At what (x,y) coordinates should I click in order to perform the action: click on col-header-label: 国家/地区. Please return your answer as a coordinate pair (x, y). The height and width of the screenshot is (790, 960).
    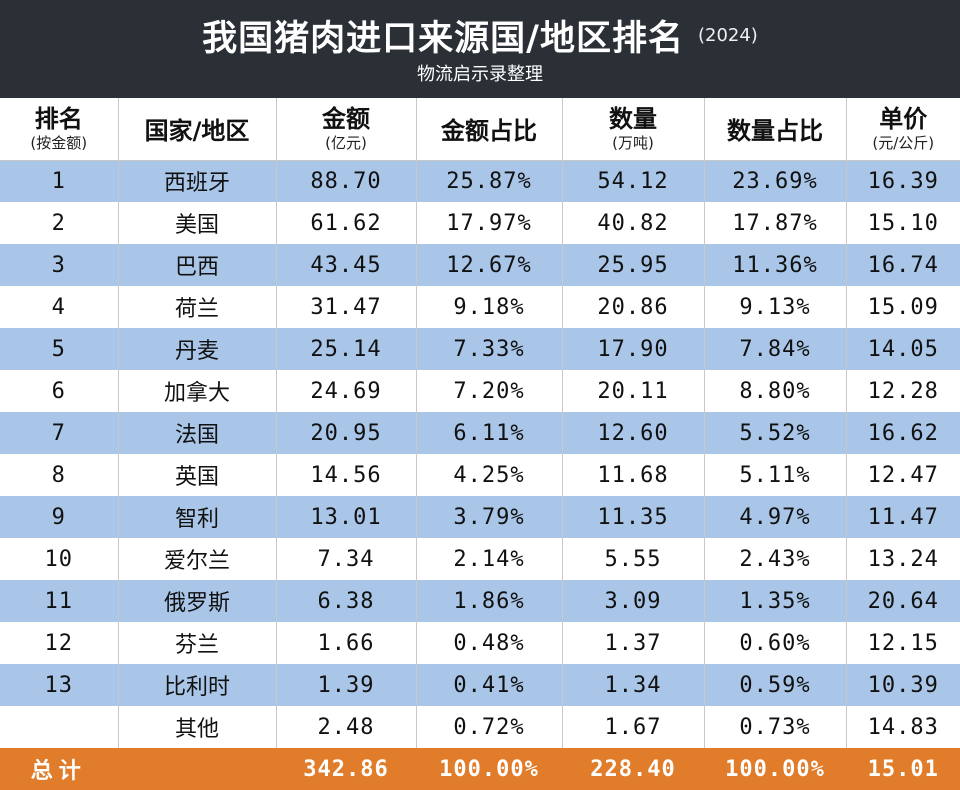
    Looking at the image, I should click on (197, 131).